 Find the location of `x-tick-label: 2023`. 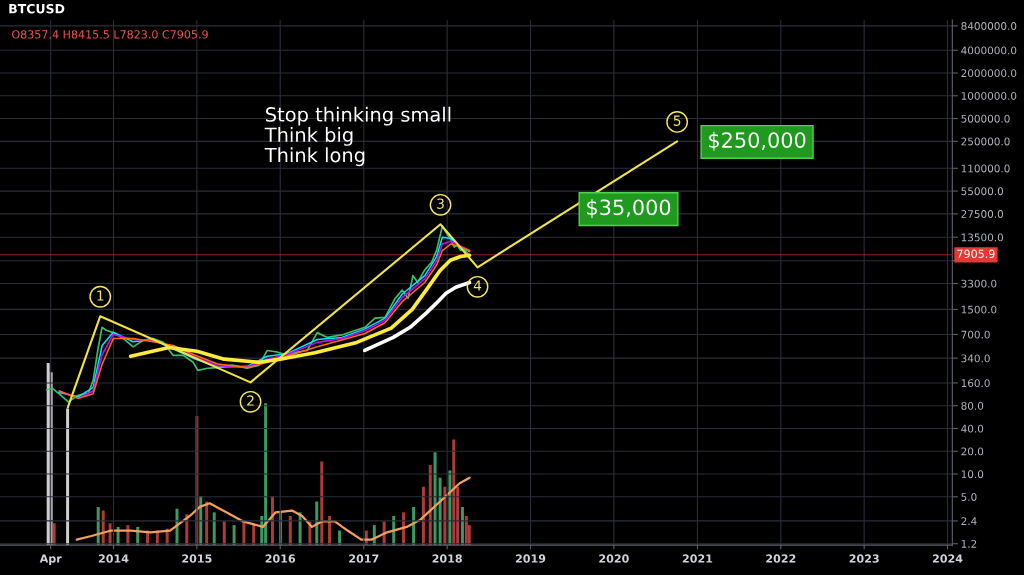

x-tick-label: 2023 is located at coordinates (864, 558).